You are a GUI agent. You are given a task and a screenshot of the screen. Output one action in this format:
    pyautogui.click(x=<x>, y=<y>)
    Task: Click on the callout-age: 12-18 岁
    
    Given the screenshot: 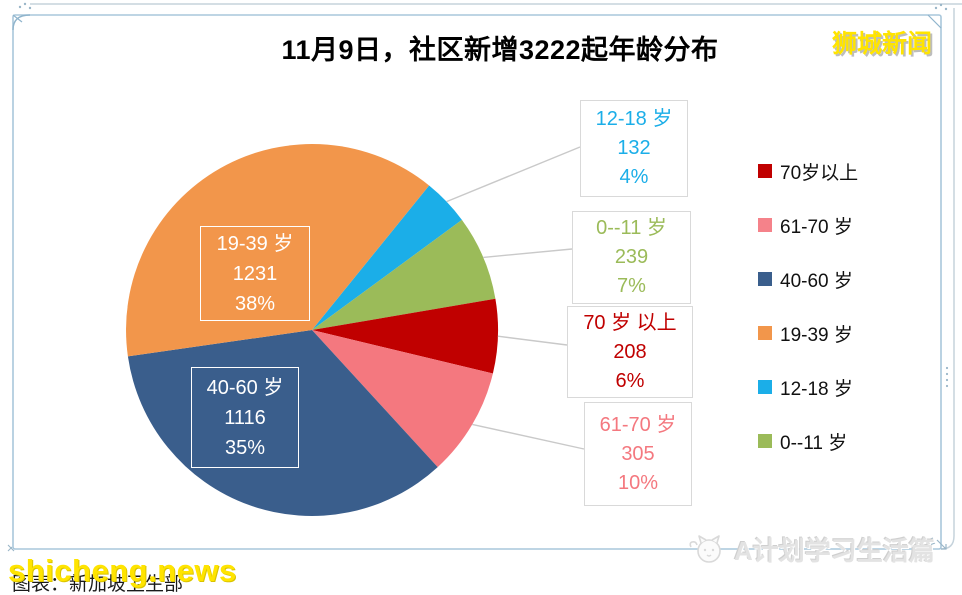 What is the action you would take?
    pyautogui.click(x=634, y=119)
    